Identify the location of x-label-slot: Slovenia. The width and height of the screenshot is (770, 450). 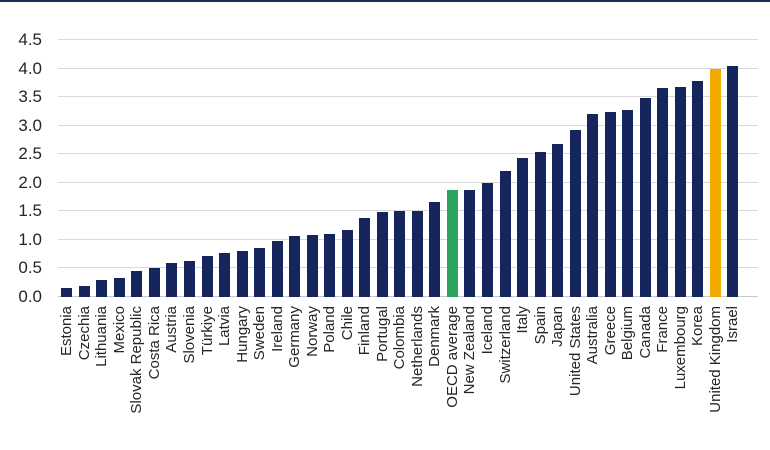
(190, 335).